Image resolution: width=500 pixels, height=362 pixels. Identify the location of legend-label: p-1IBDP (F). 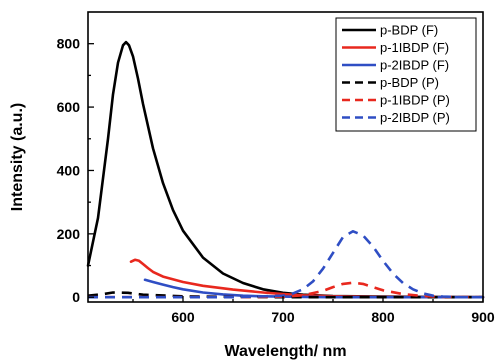
(414, 47).